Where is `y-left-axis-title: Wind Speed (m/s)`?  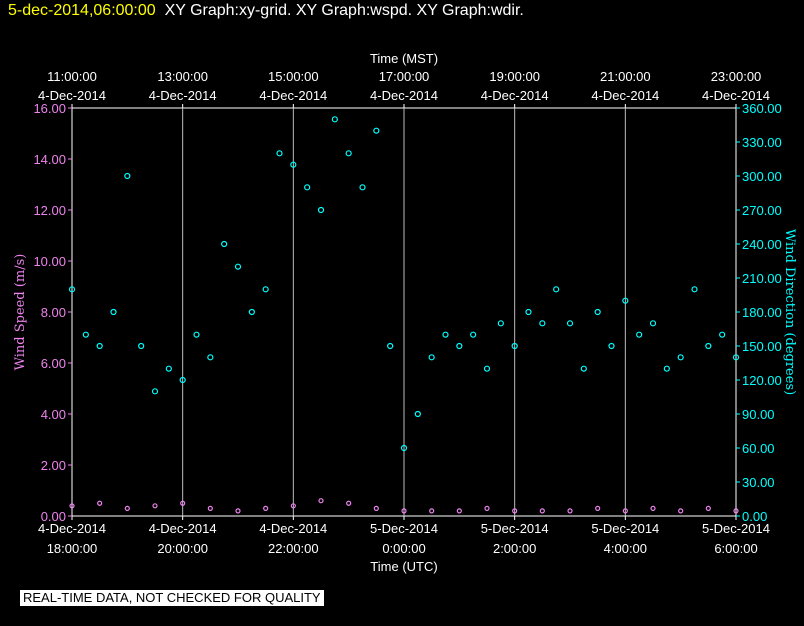
y-left-axis-title: Wind Speed (m/s) is located at coordinates (20, 312).